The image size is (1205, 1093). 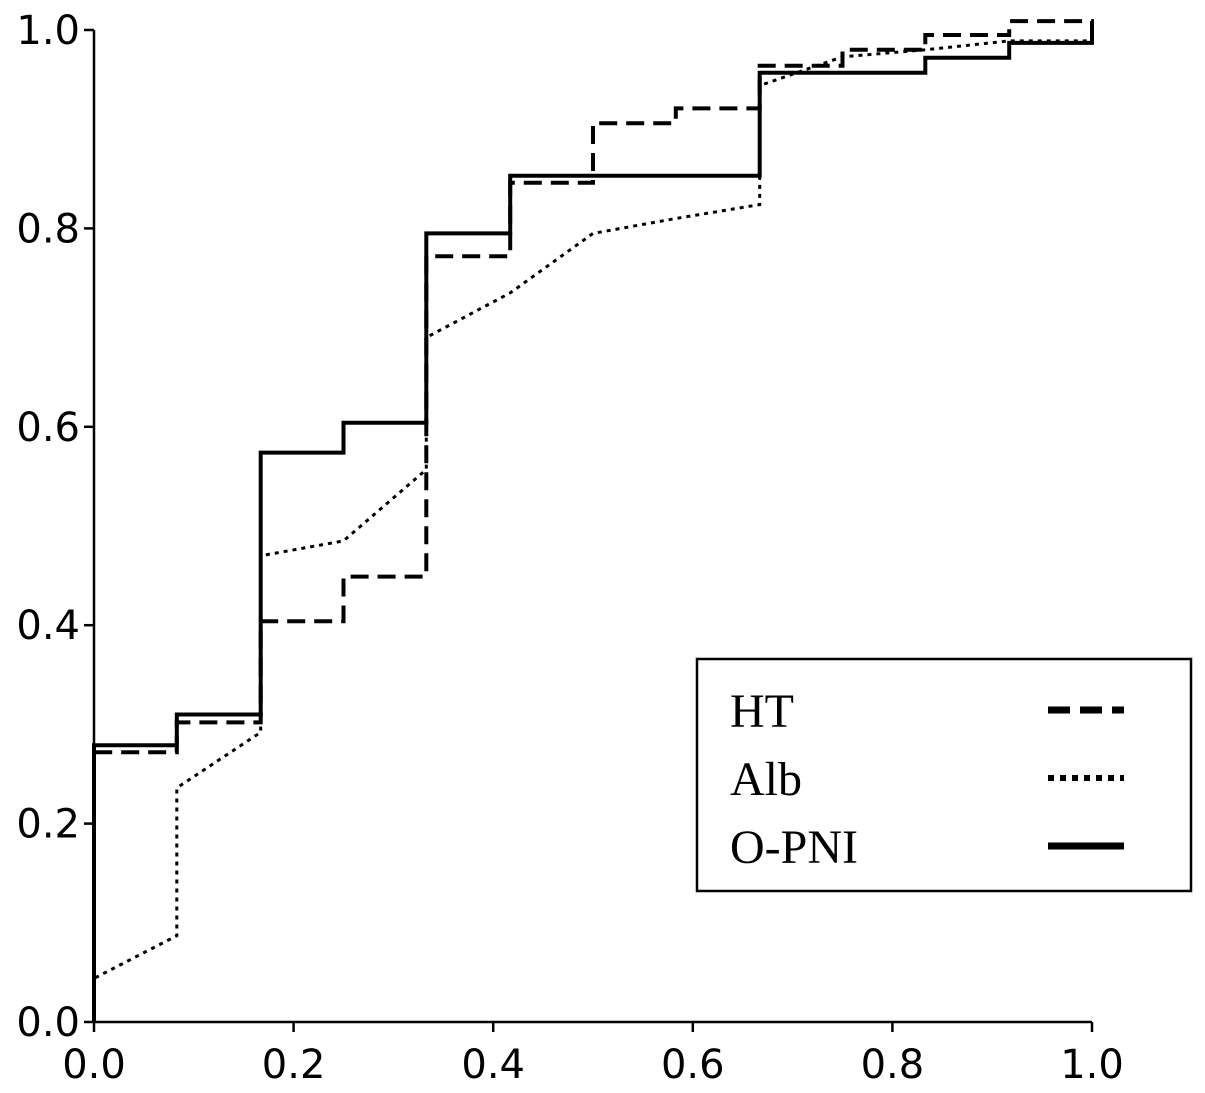 I want to click on legend: HT Alb O-PNI, so click(x=944, y=775).